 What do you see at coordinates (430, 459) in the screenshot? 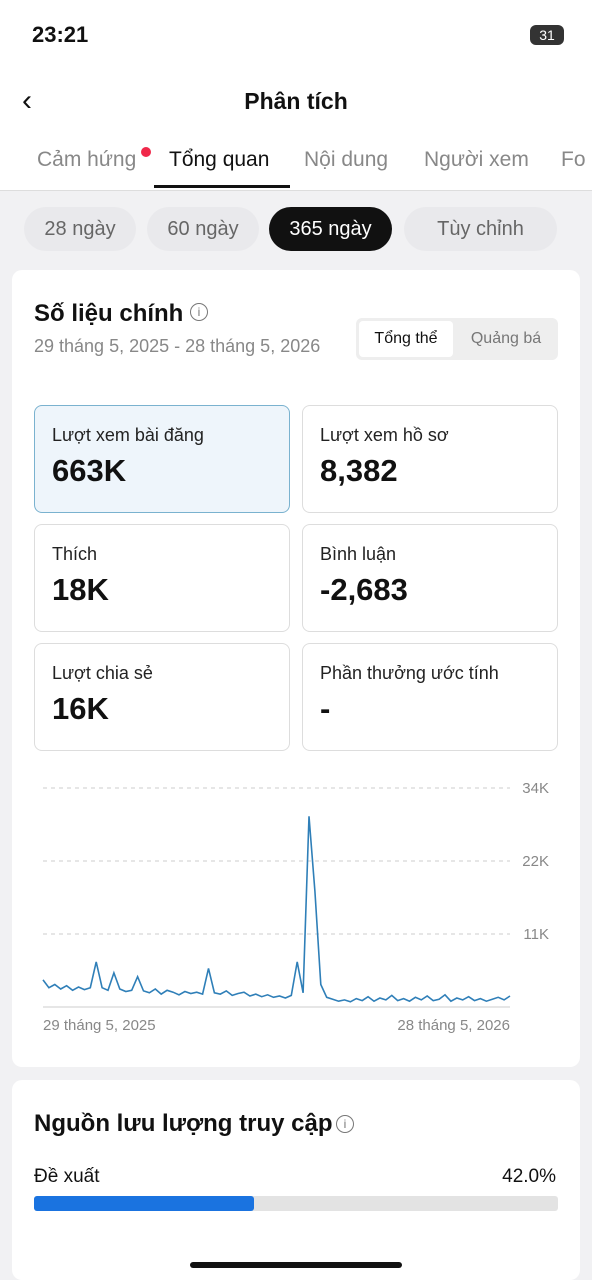
I see `metric-card: Lượt xem hồ sơ 8,382` at bounding box center [430, 459].